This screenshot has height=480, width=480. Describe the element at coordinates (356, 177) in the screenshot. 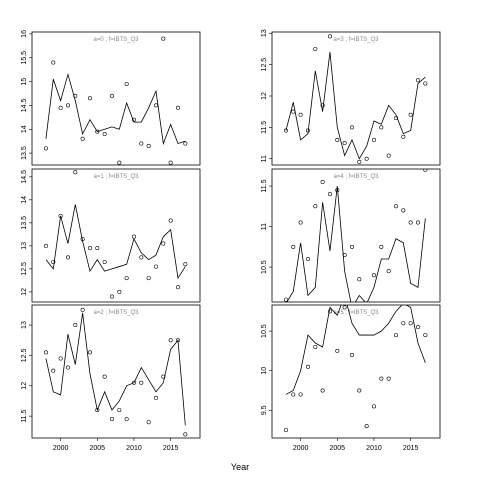

I see `panel-title: a=4 ; f=IBTS_Q3` at that location.